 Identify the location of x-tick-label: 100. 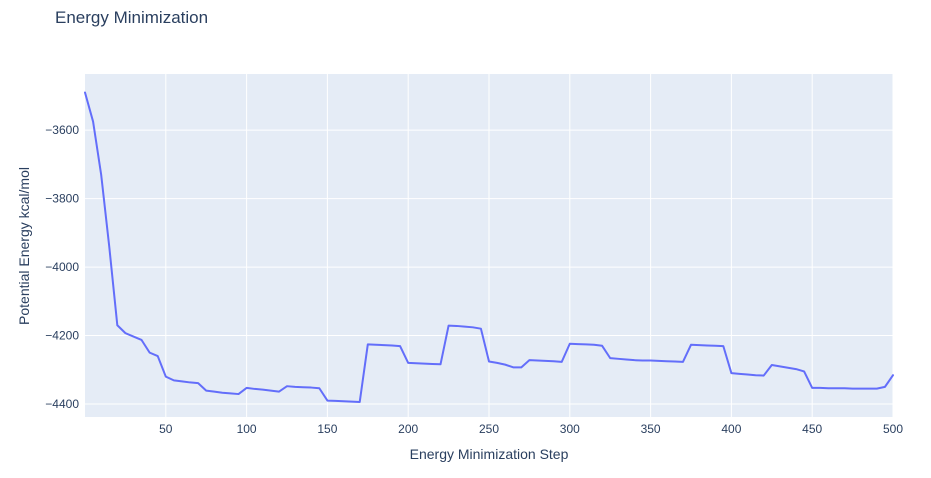
(247, 429).